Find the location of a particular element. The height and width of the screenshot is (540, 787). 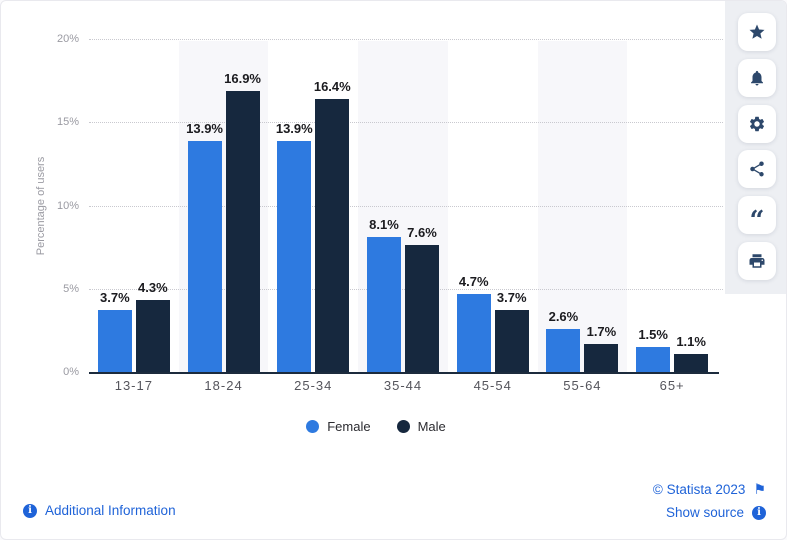

legend-item-male: Male is located at coordinates (421, 426).